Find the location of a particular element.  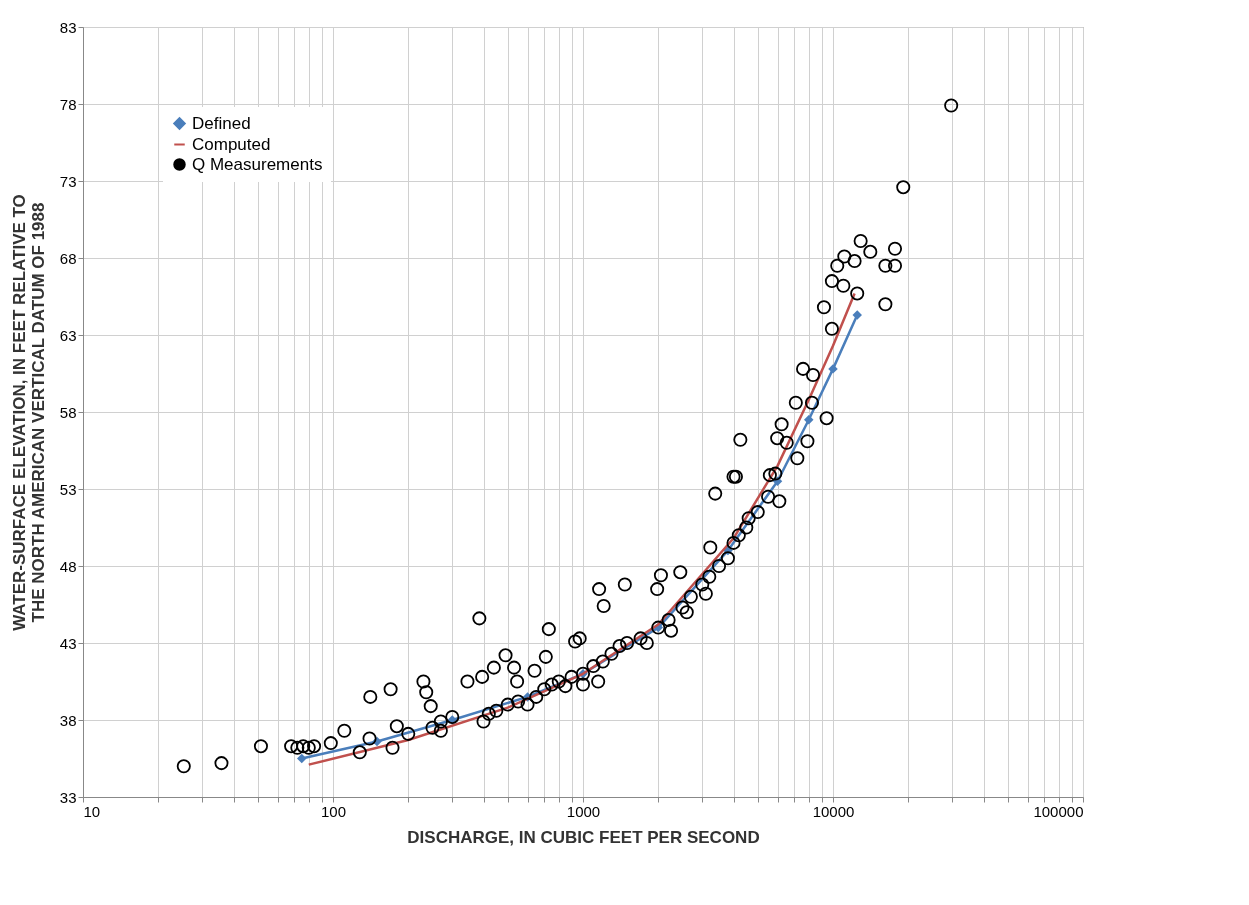

x-tick-label: 10000 is located at coordinates (833, 811).